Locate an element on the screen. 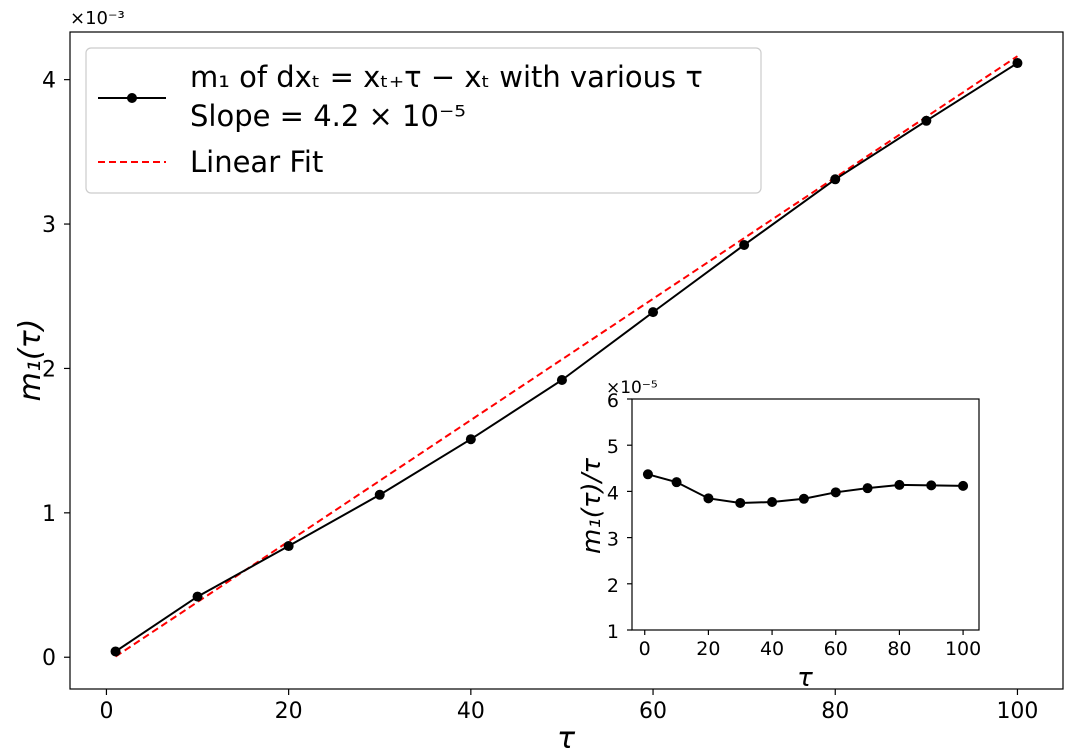 This screenshot has width=1068, height=753. legend-label-slope: Slope = 4.2 × 10⁻⁵ is located at coordinates (328, 116).